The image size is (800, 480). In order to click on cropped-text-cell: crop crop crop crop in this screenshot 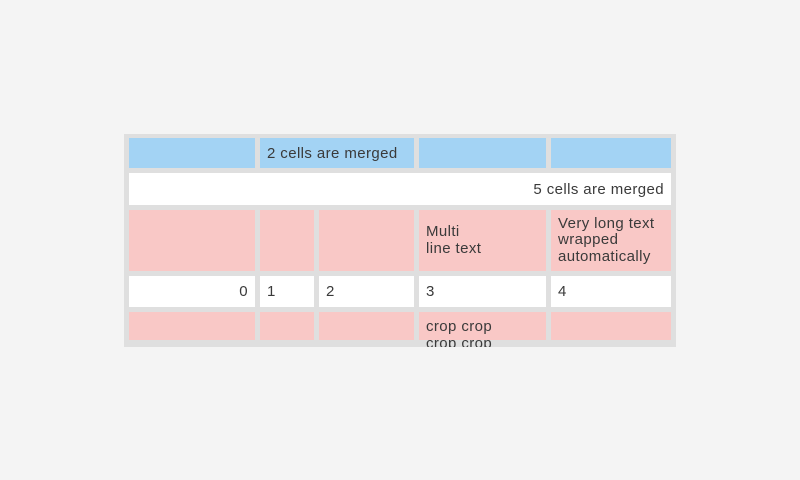, I will do `click(482, 329)`.